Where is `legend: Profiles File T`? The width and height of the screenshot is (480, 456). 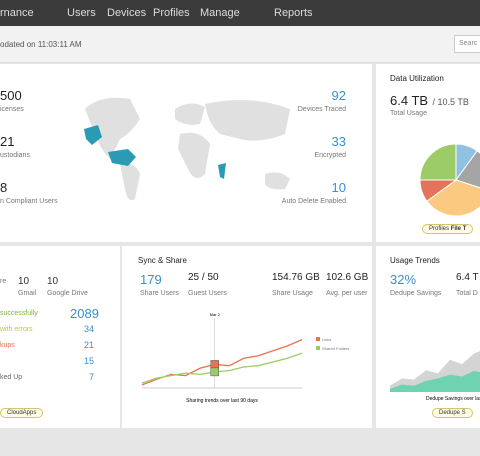 legend: Profiles File T is located at coordinates (448, 229).